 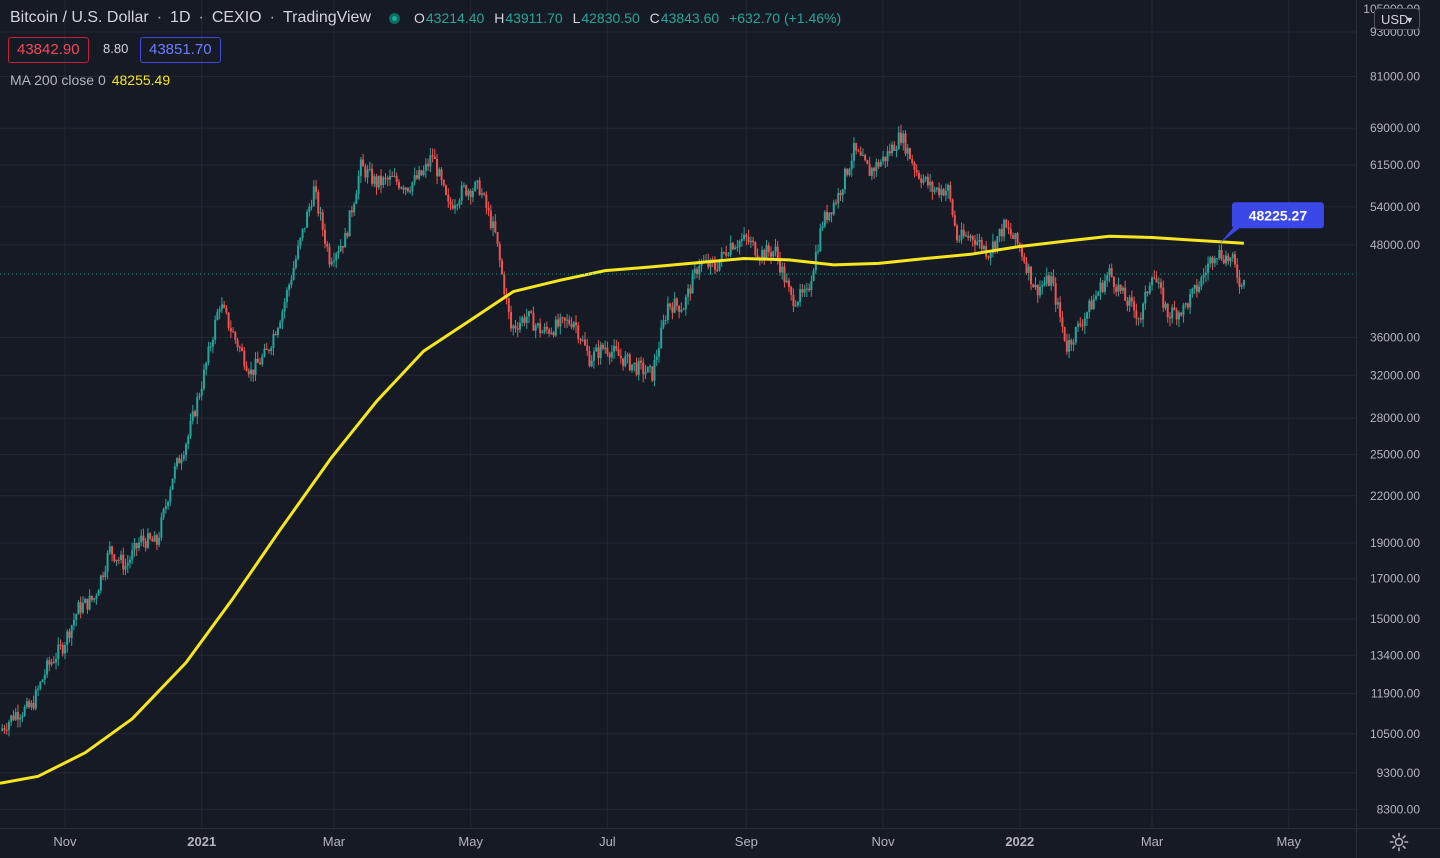 What do you see at coordinates (180, 50) in the screenshot?
I see `buy-price-button: 43851.70` at bounding box center [180, 50].